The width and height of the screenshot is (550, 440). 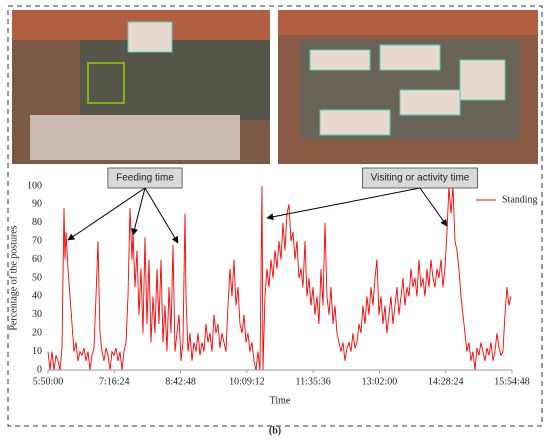 What do you see at coordinates (37, 351) in the screenshot?
I see `y-tick-label: 10` at bounding box center [37, 351].